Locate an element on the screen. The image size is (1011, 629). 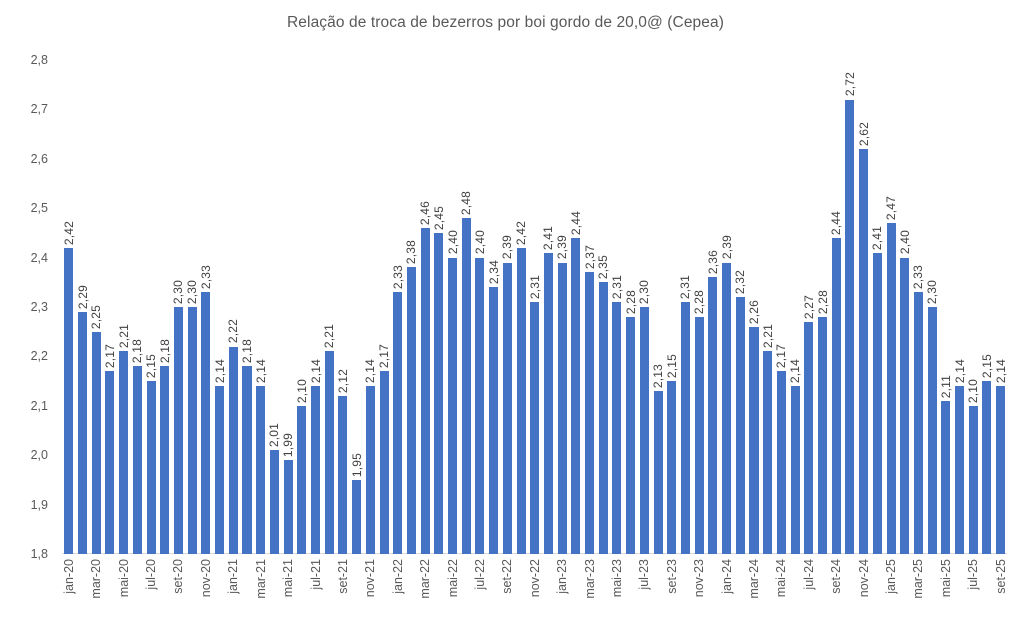
bar-value-label: 2,31 is located at coordinates (685, 287).